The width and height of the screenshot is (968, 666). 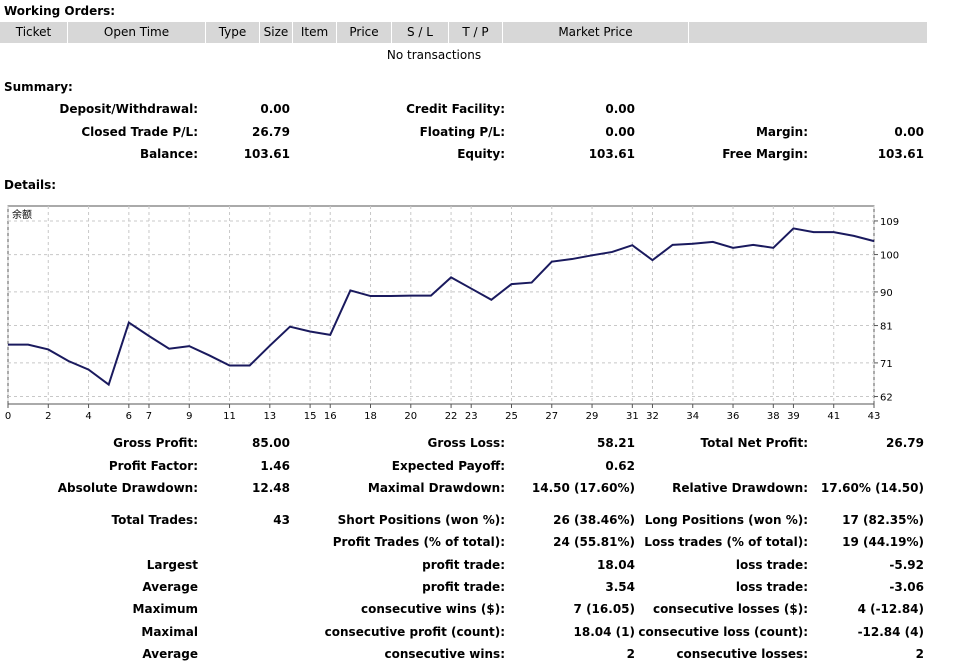 What do you see at coordinates (455, 109) in the screenshot?
I see `credit-label: Credit Facility:` at bounding box center [455, 109].